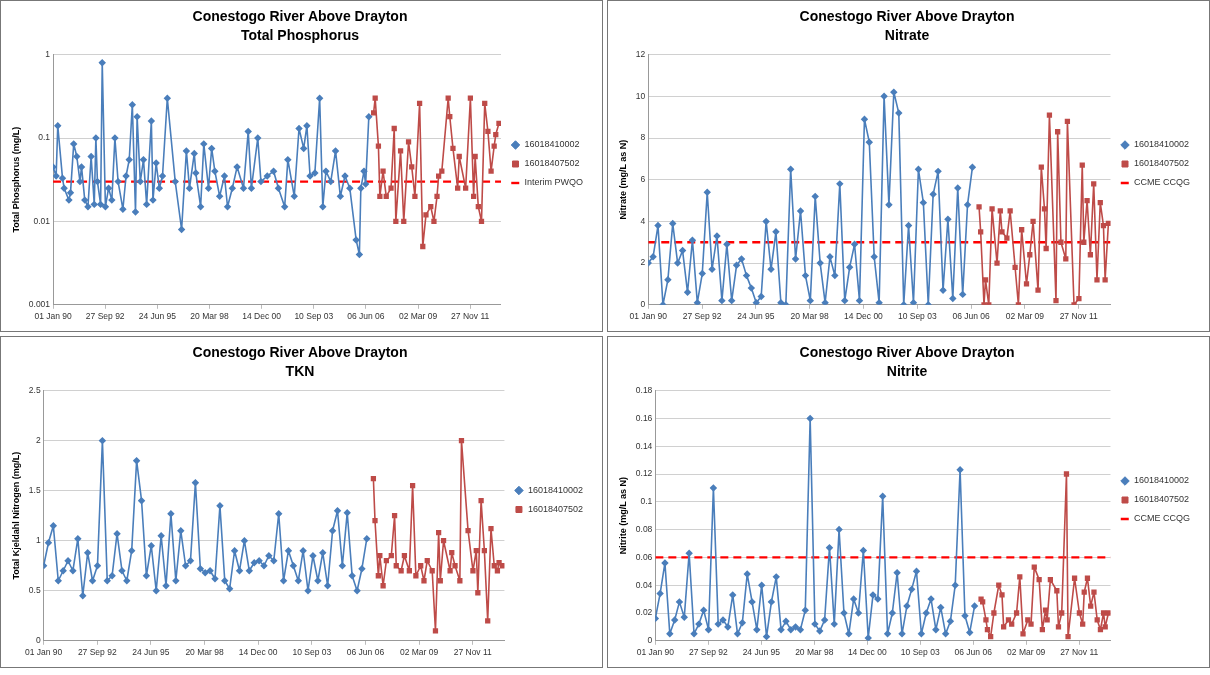  Describe the element at coordinates (622, 179) in the screenshot. I see `y-axis-title: Nitrate (mg/L as N)` at that location.